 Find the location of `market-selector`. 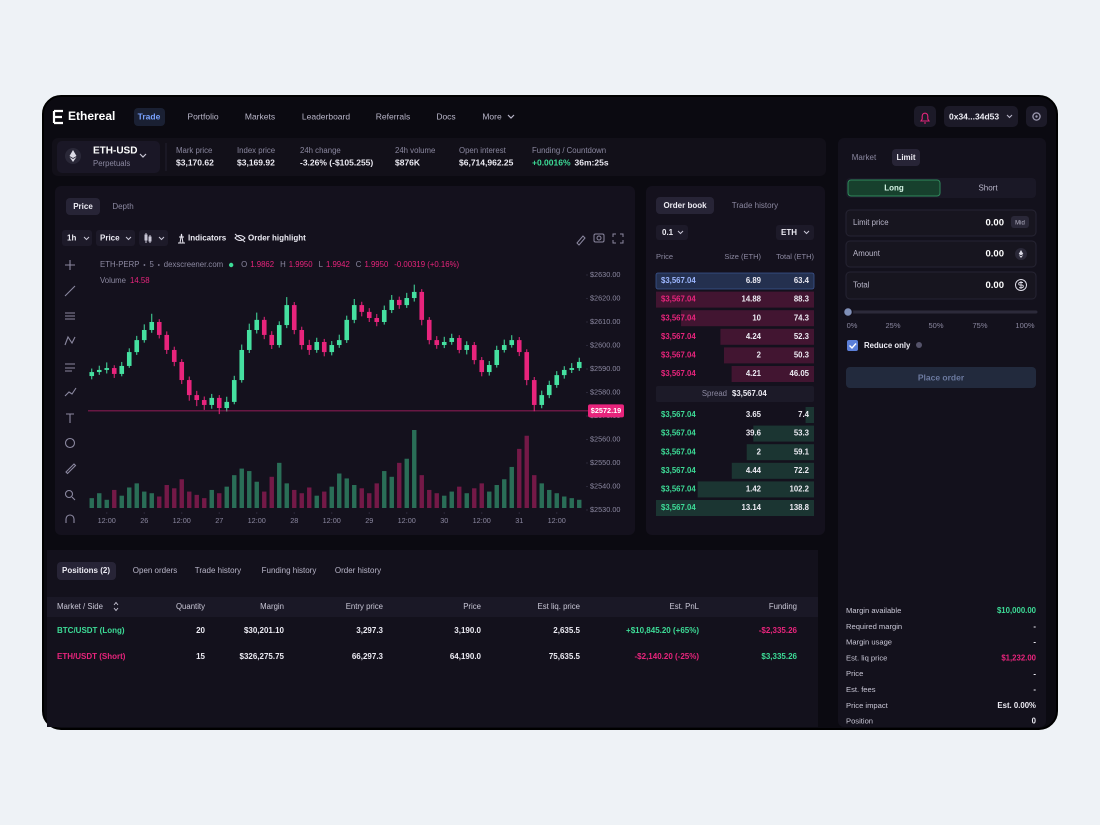

market-selector is located at coordinates (108, 157).